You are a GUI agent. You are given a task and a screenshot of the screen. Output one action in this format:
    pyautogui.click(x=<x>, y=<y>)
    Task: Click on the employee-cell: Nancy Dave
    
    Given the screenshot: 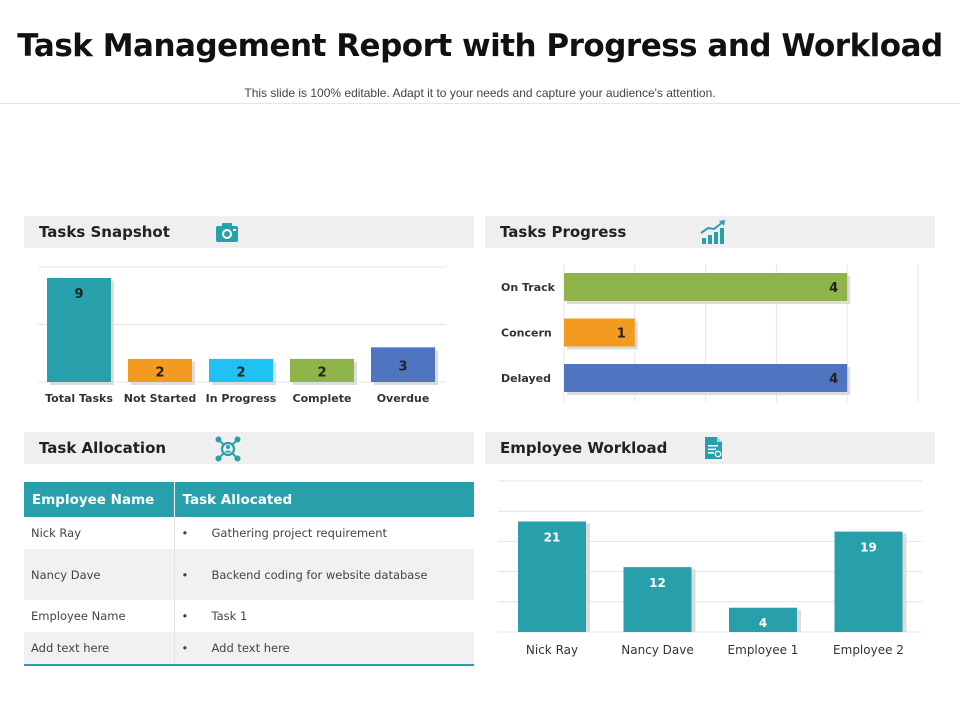 What is the action you would take?
    pyautogui.click(x=99, y=574)
    